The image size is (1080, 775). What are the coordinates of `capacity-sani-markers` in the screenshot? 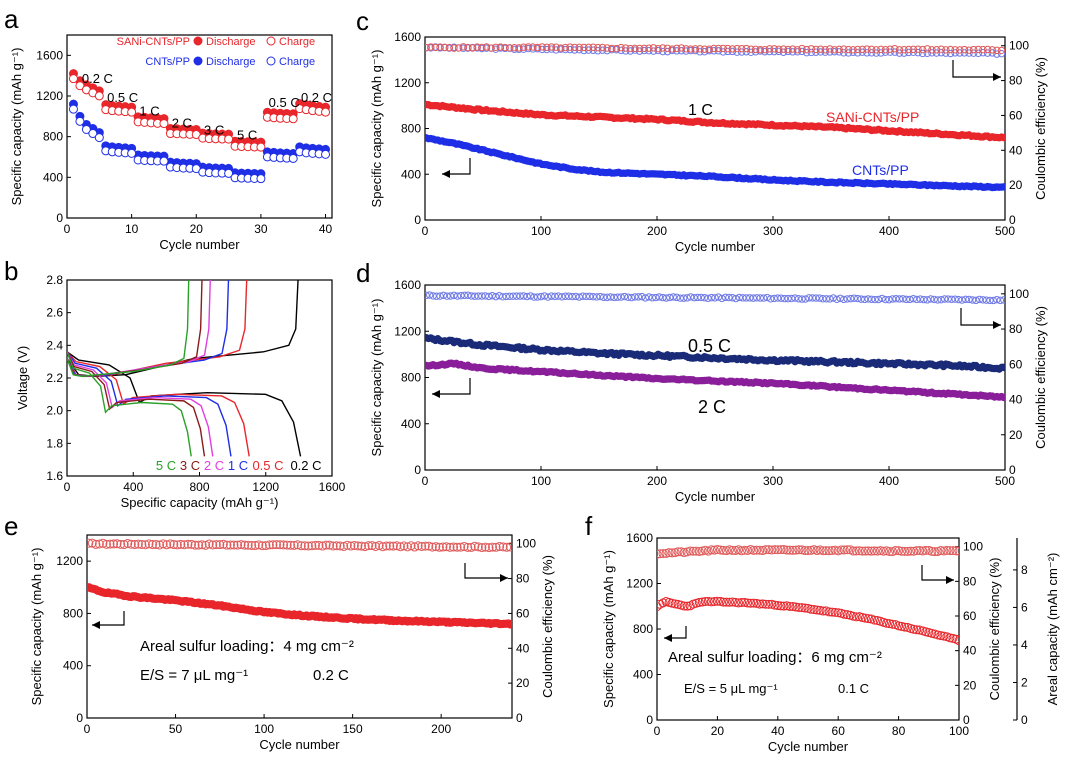 It's located at (715, 121).